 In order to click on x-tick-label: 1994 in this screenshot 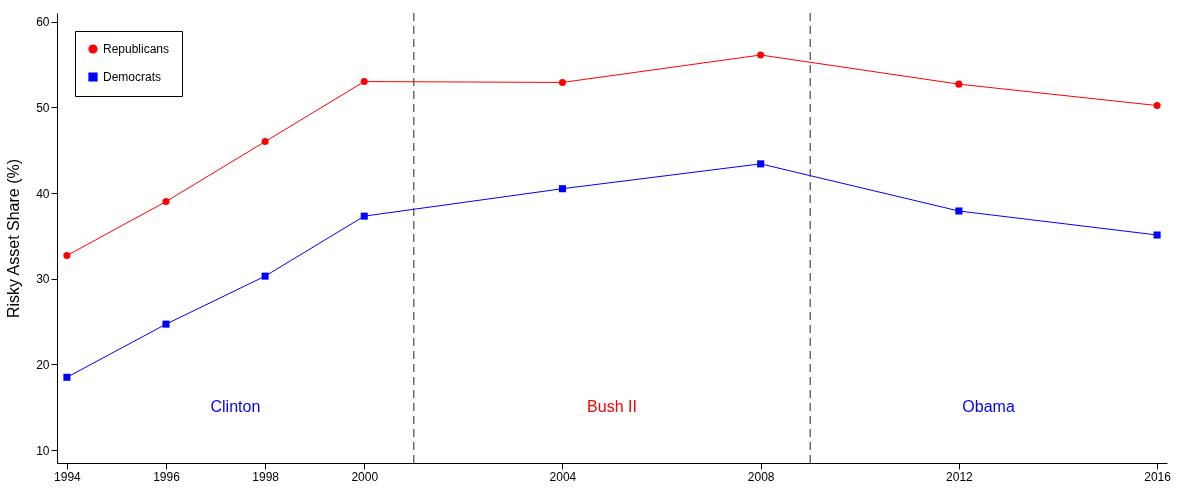, I will do `click(68, 476)`.